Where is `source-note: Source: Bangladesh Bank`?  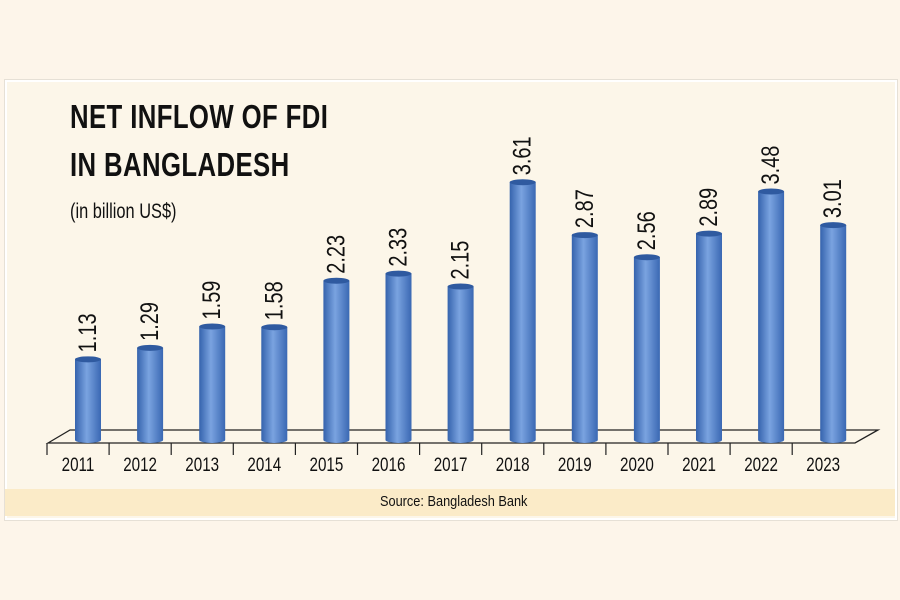
source-note: Source: Bangladesh Bank is located at coordinates (454, 501).